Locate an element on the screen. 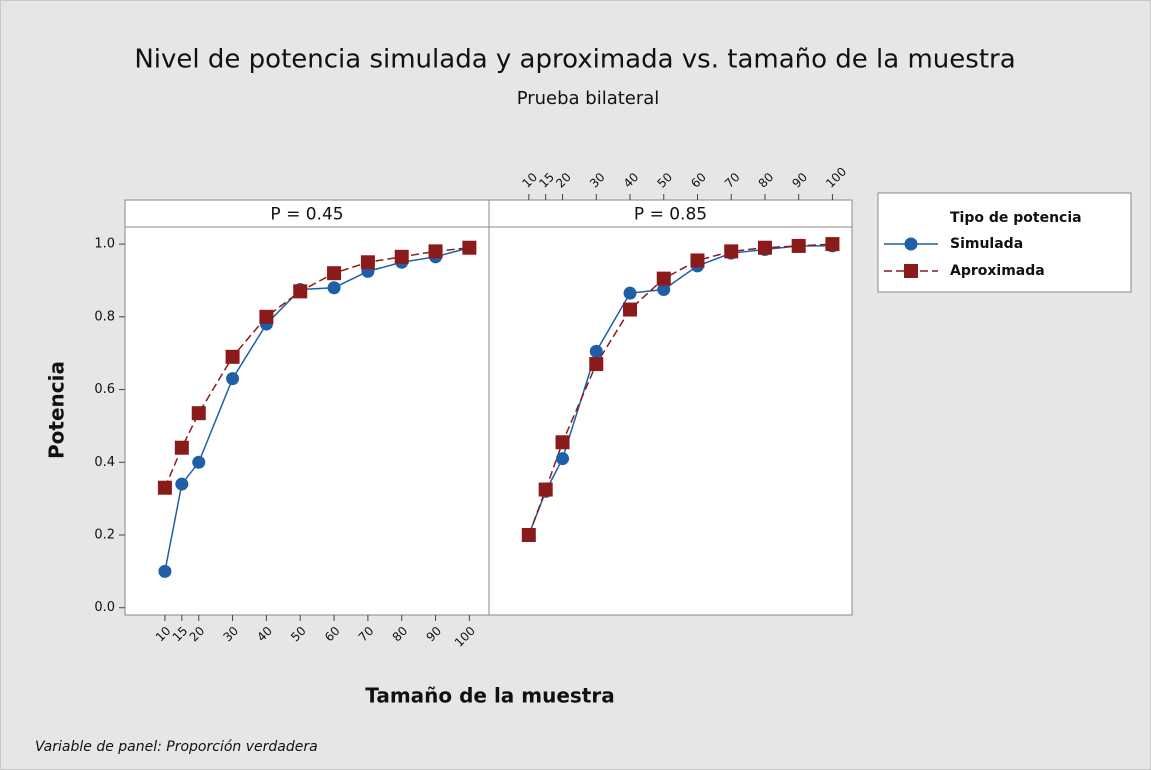 This screenshot has height=770, width=1151. x-axis-label: Tamaño de la muestra is located at coordinates (489, 696).